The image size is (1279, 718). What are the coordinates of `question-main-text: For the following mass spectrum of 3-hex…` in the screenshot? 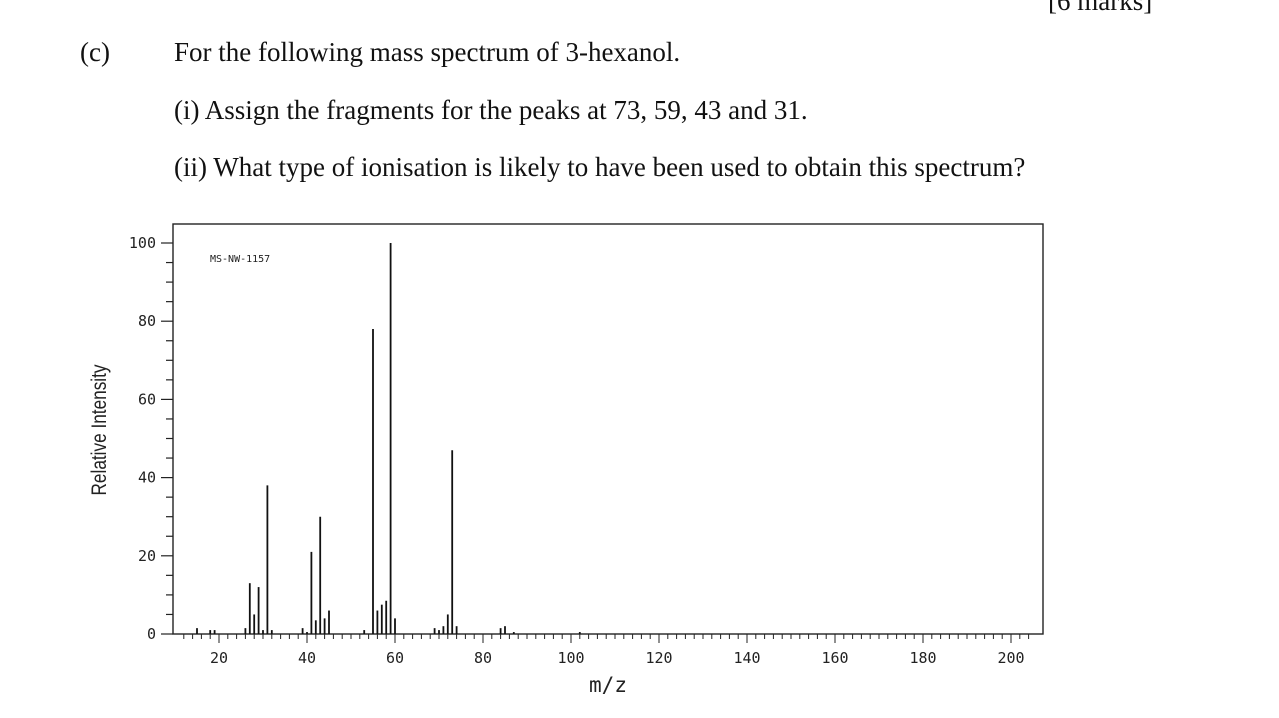 It's located at (427, 52).